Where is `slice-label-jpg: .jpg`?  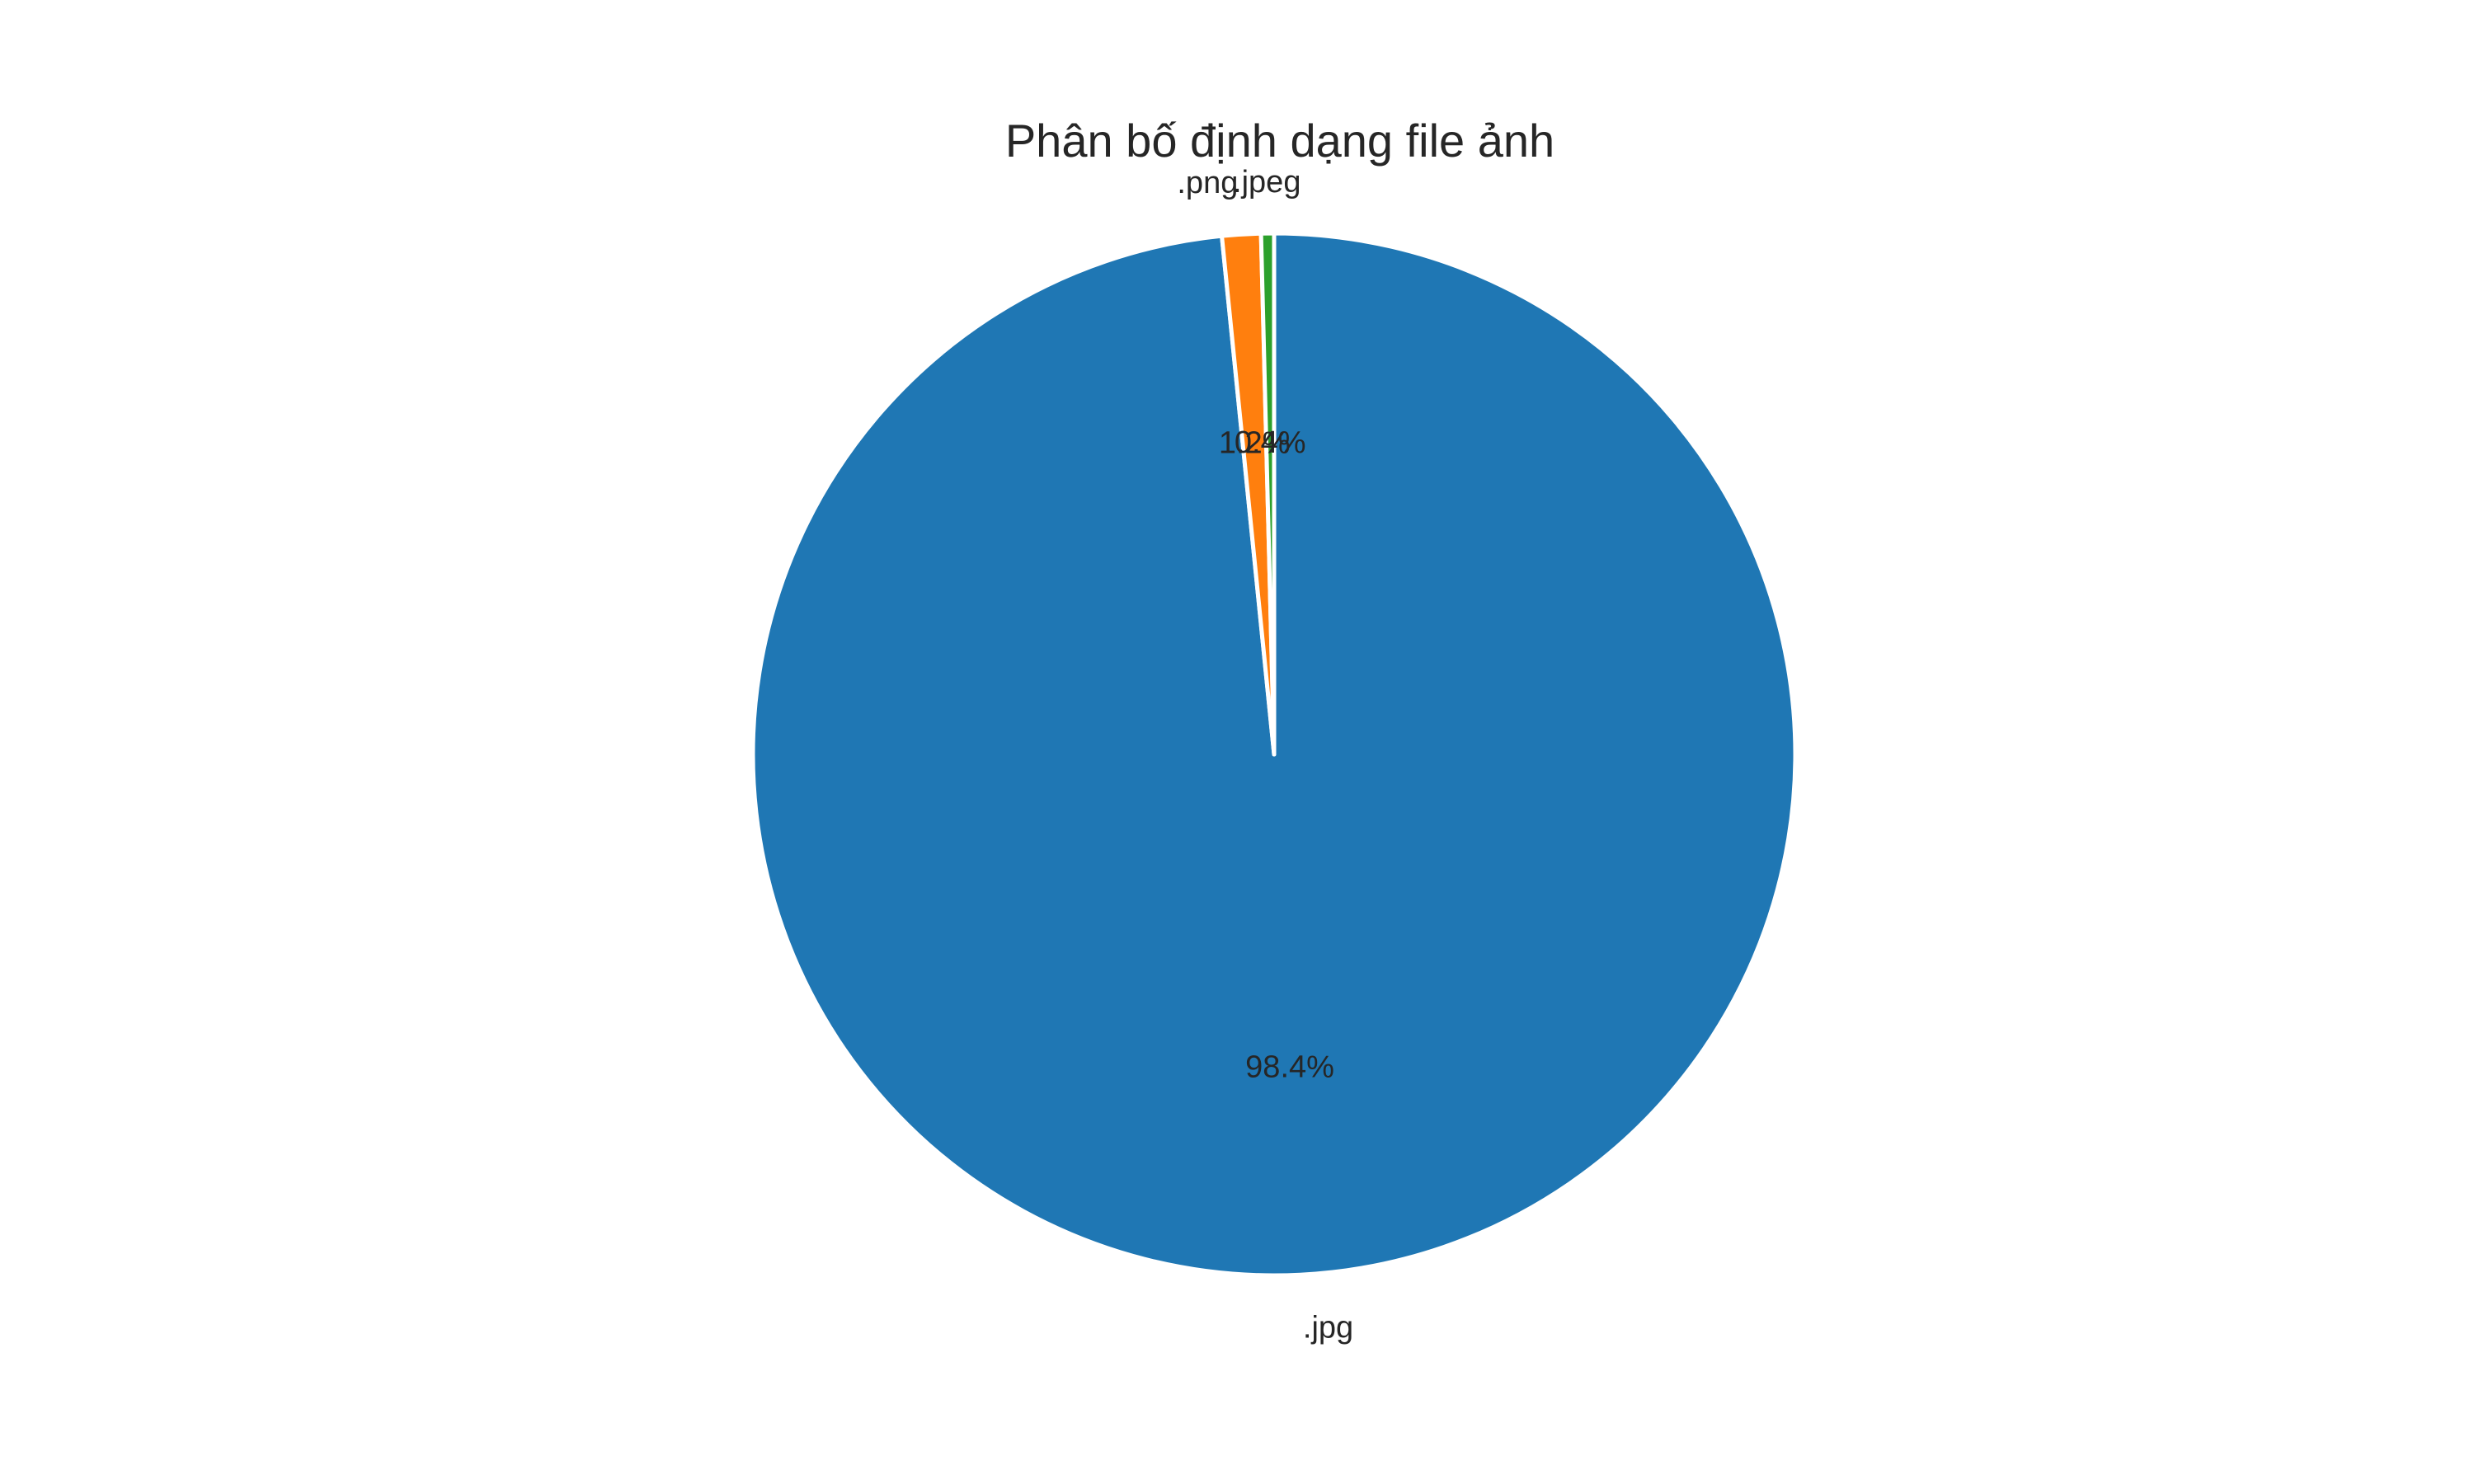 slice-label-jpg: .jpg is located at coordinates (1328, 1327).